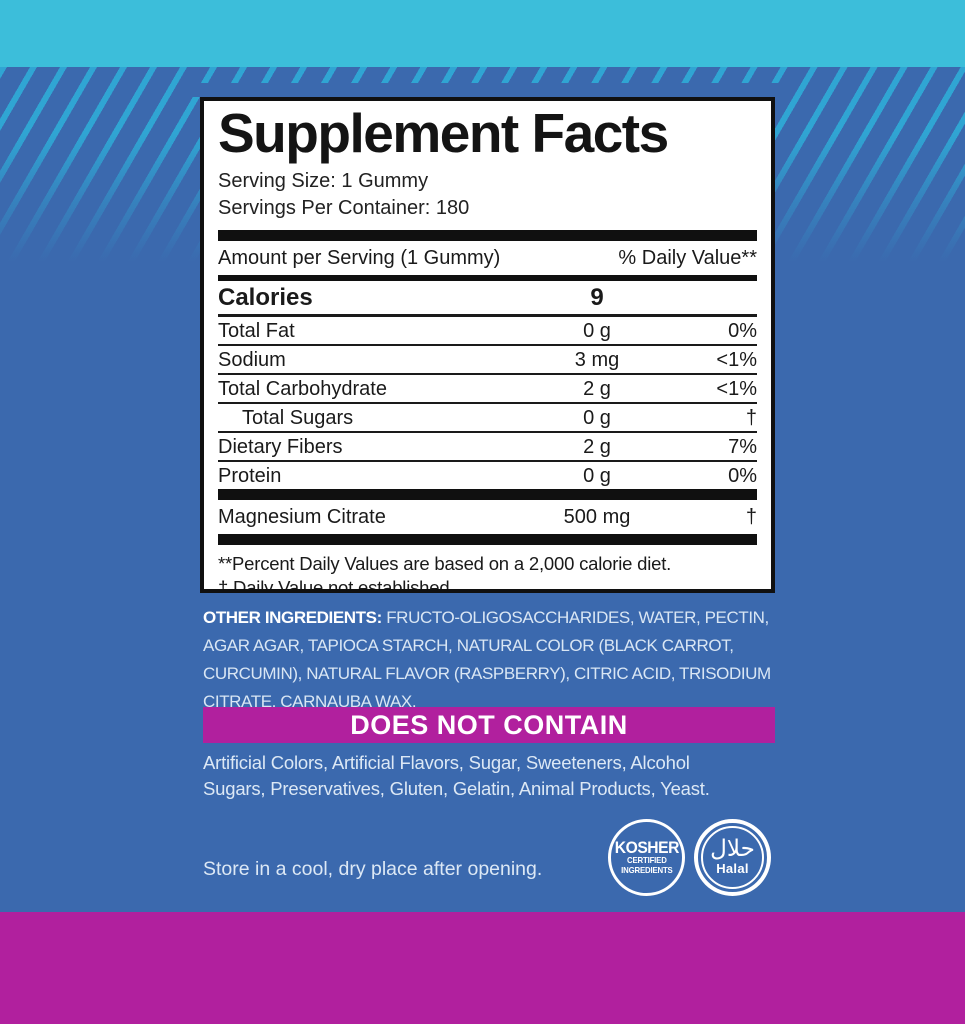  What do you see at coordinates (732, 849) in the screenshot?
I see `halal-arabic-text: حلال` at bounding box center [732, 849].